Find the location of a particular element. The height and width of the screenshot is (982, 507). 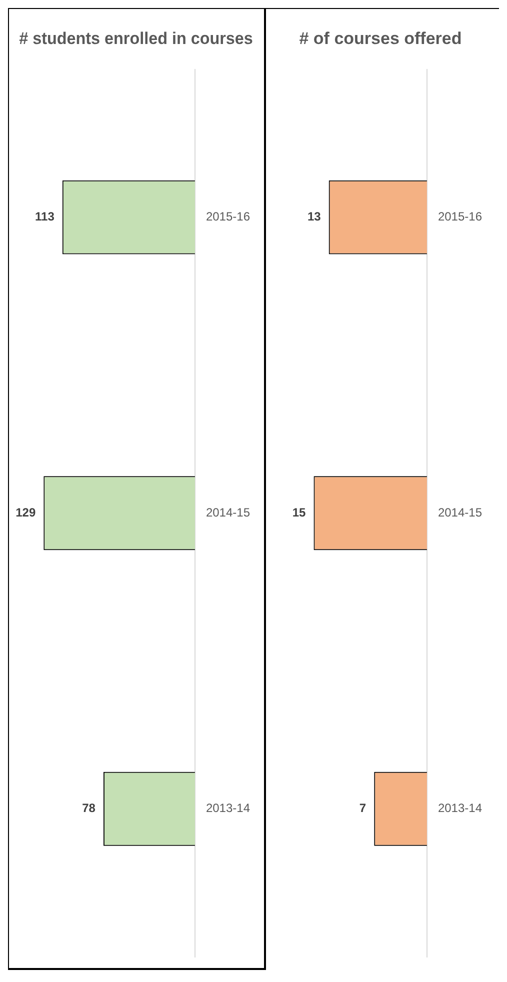

chart-title: # of courses offered is located at coordinates (380, 38).